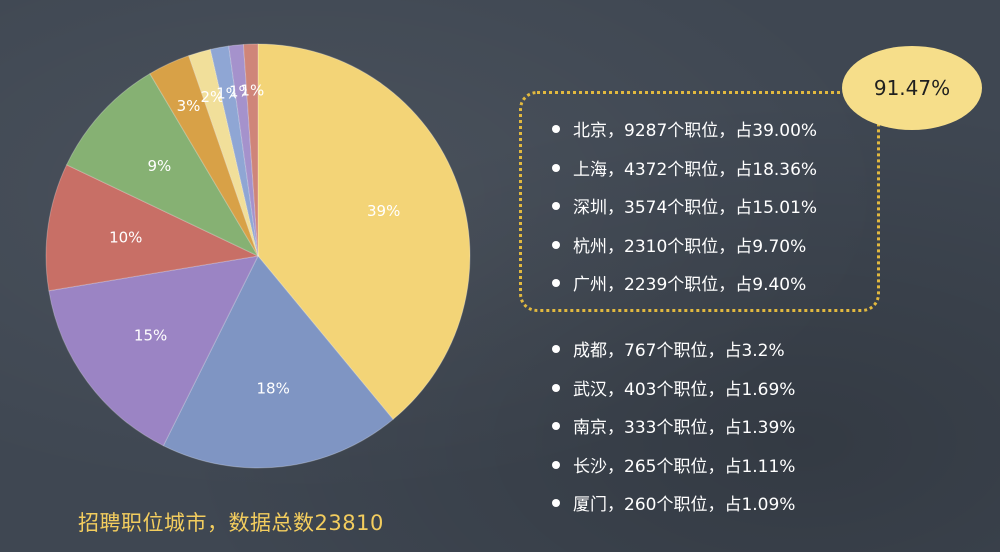 The image size is (1000, 552). I want to click on list-item-text: 深圳，3574个职位，占15.01%, so click(695, 208).